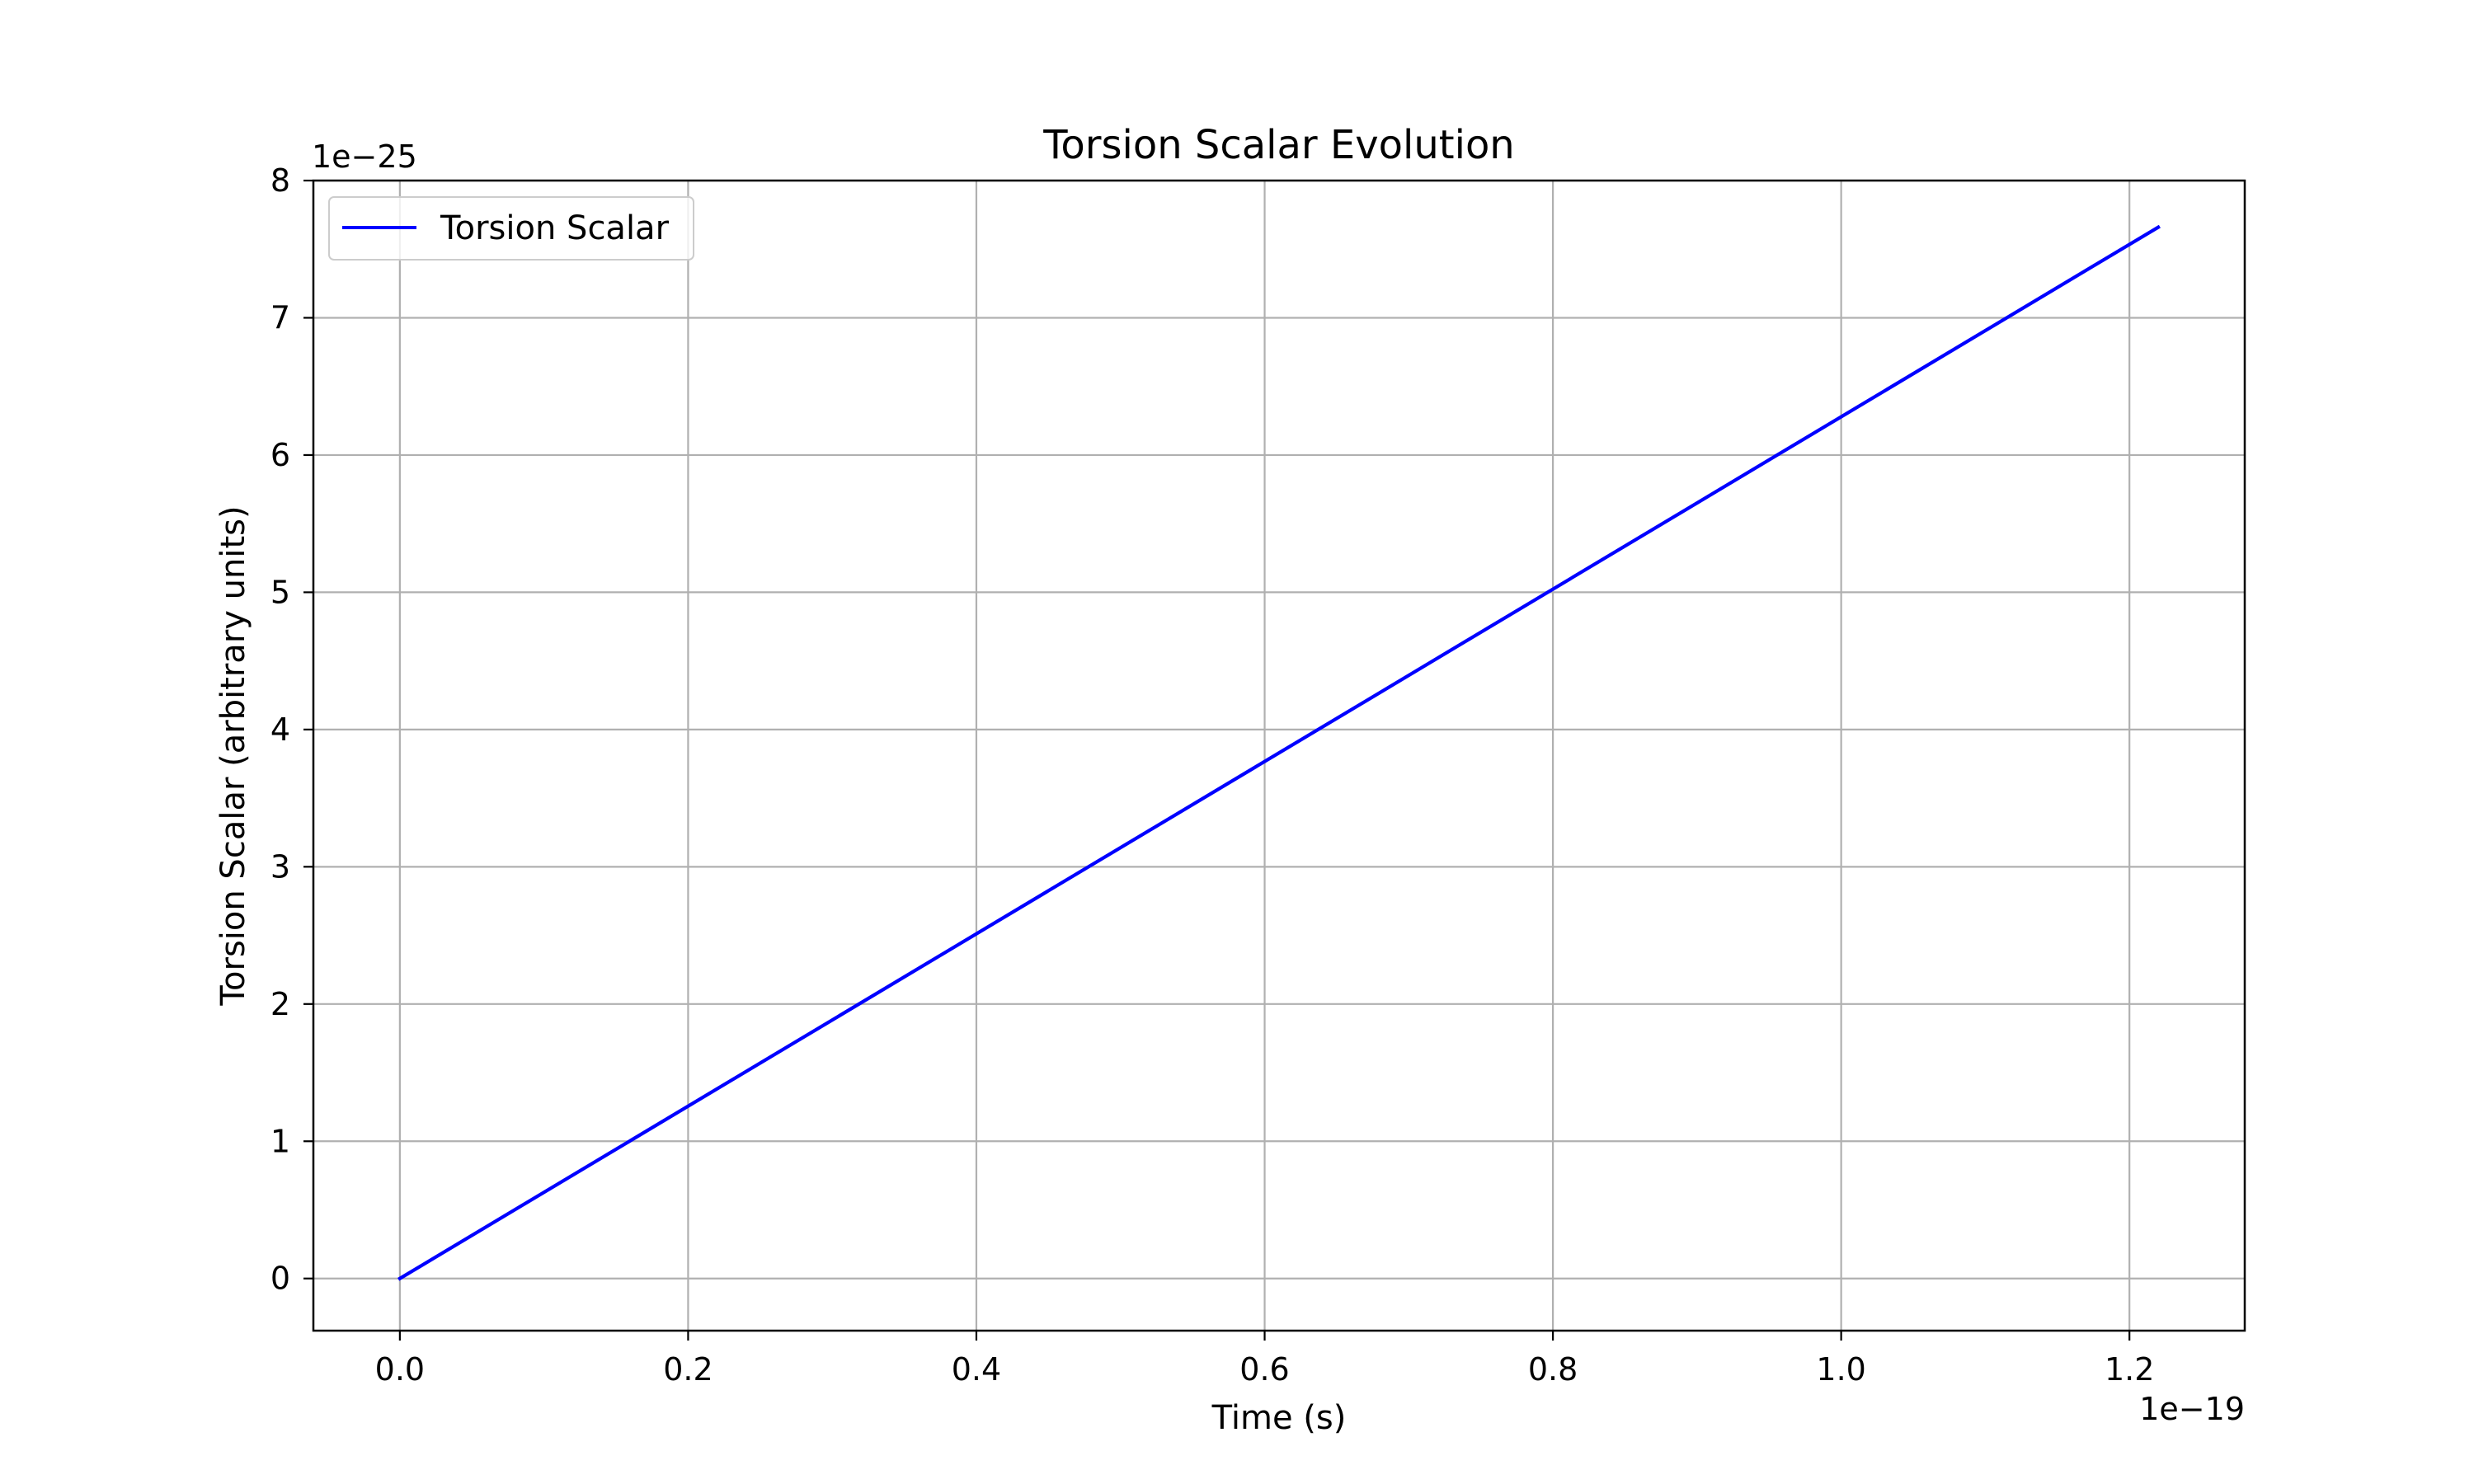 This screenshot has width=2474, height=1484. I want to click on x-tick-label-2: 0.4, so click(976, 1369).